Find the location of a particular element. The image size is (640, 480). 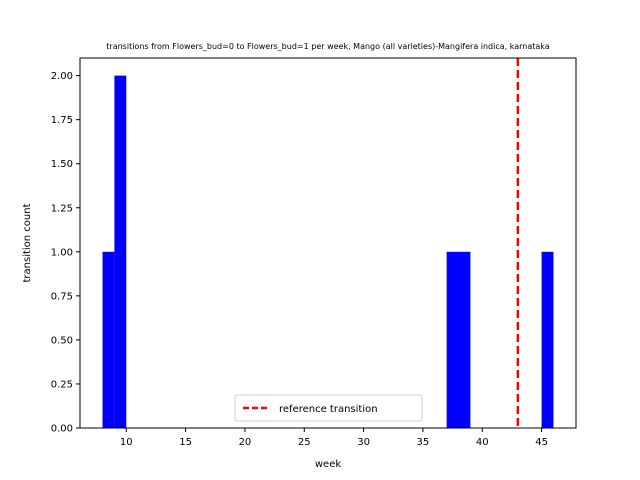

y-ticks: 0.00 0.25 0.50 0.75 1.00 1.25 1.50 1.75 2.00 is located at coordinates (65, 253).